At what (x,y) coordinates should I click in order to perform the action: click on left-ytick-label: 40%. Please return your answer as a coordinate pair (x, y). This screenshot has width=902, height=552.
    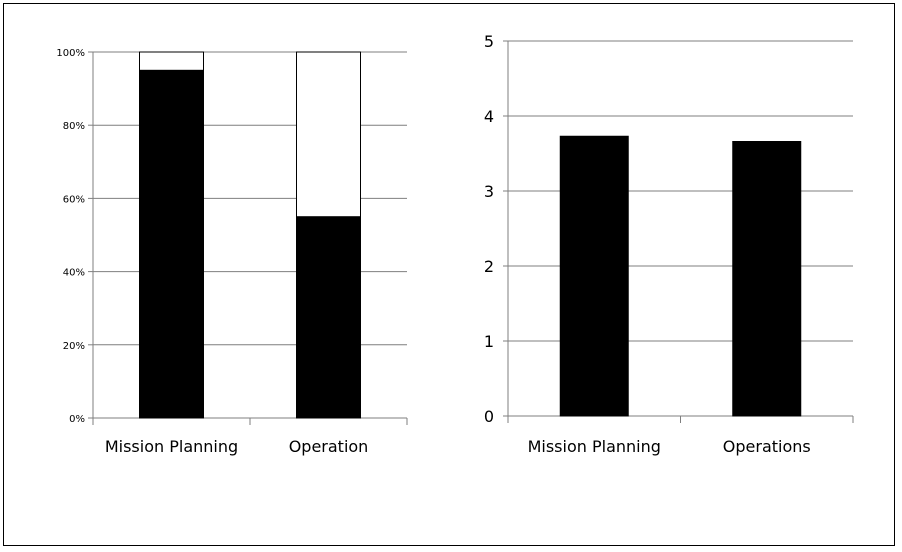
    Looking at the image, I should click on (74, 273).